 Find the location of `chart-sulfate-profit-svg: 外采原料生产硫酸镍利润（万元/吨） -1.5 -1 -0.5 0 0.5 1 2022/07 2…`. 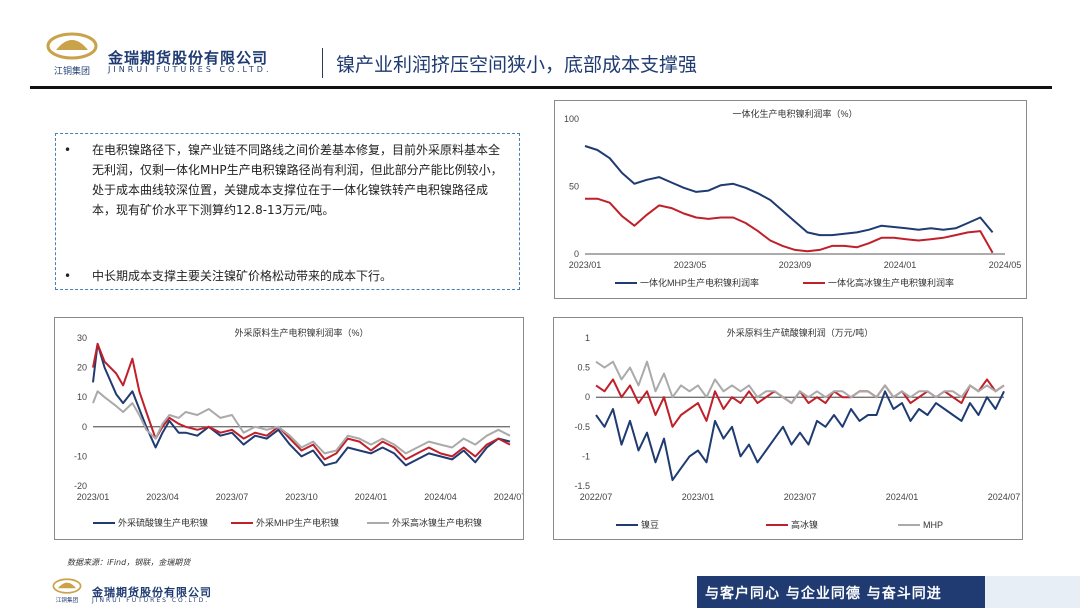

chart-sulfate-profit-svg: 外采原料生产硫酸镍利润（万元/吨） -1.5 -1 -0.5 0 0.5 1 2022/07 2… is located at coordinates (797, 428).